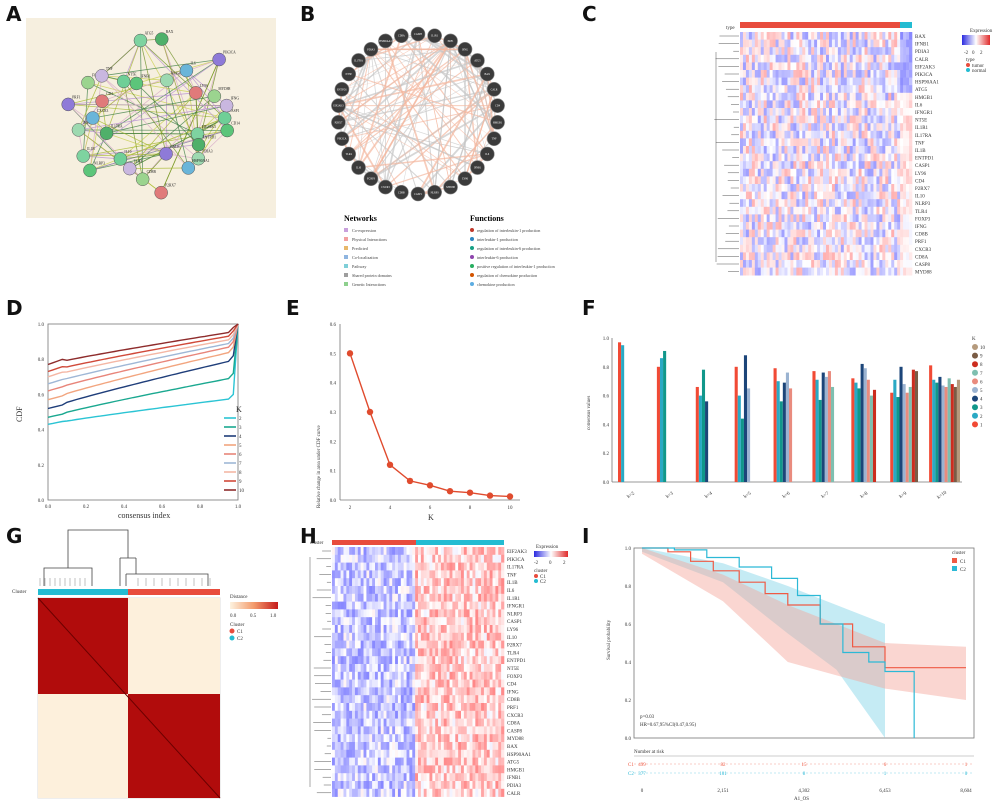  What do you see at coordinates (487, 154) in the screenshot?
I see `genemania-node` at bounding box center [487, 154].